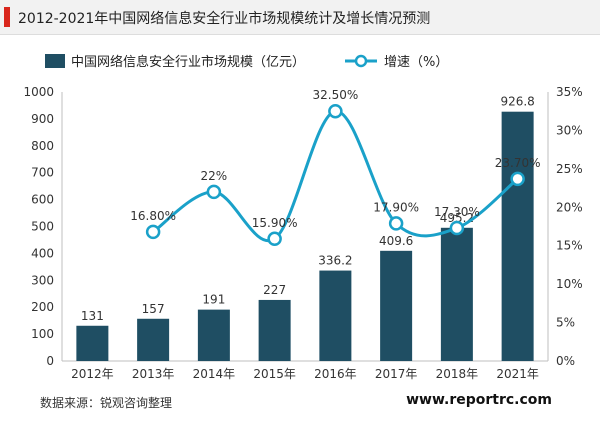 Image resolution: width=600 pixels, height=433 pixels. What do you see at coordinates (153, 309) in the screenshot?
I see `bar-value-label: 157` at bounding box center [153, 309].